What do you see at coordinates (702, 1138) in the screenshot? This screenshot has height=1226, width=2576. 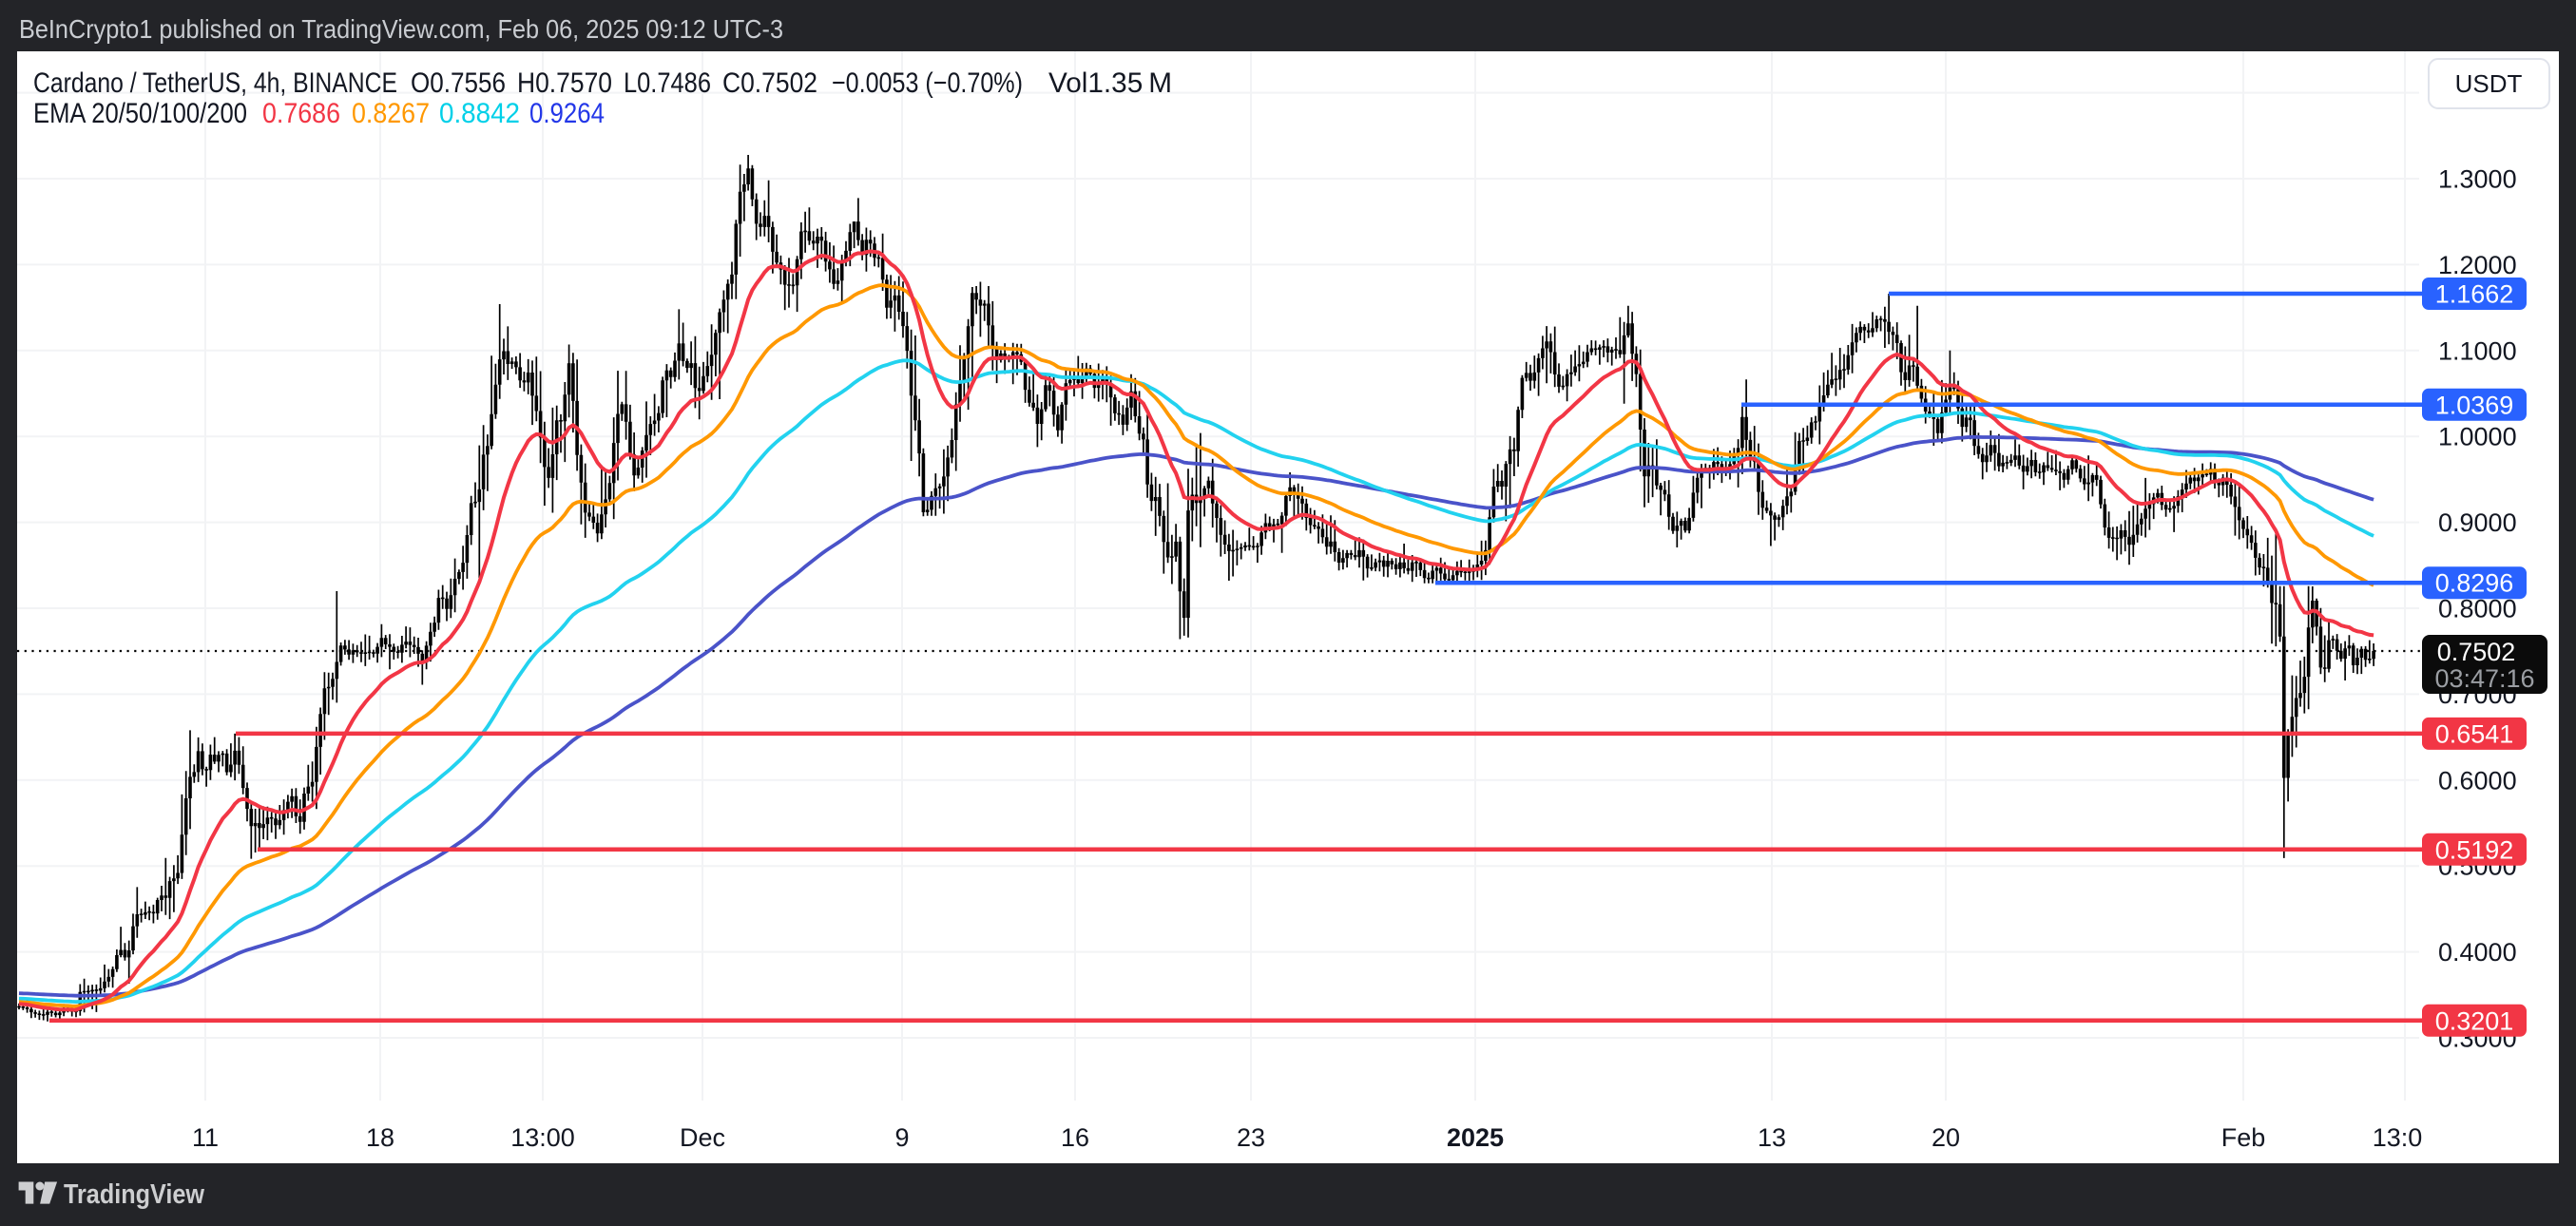 I see `svg-text: Dec` at bounding box center [702, 1138].